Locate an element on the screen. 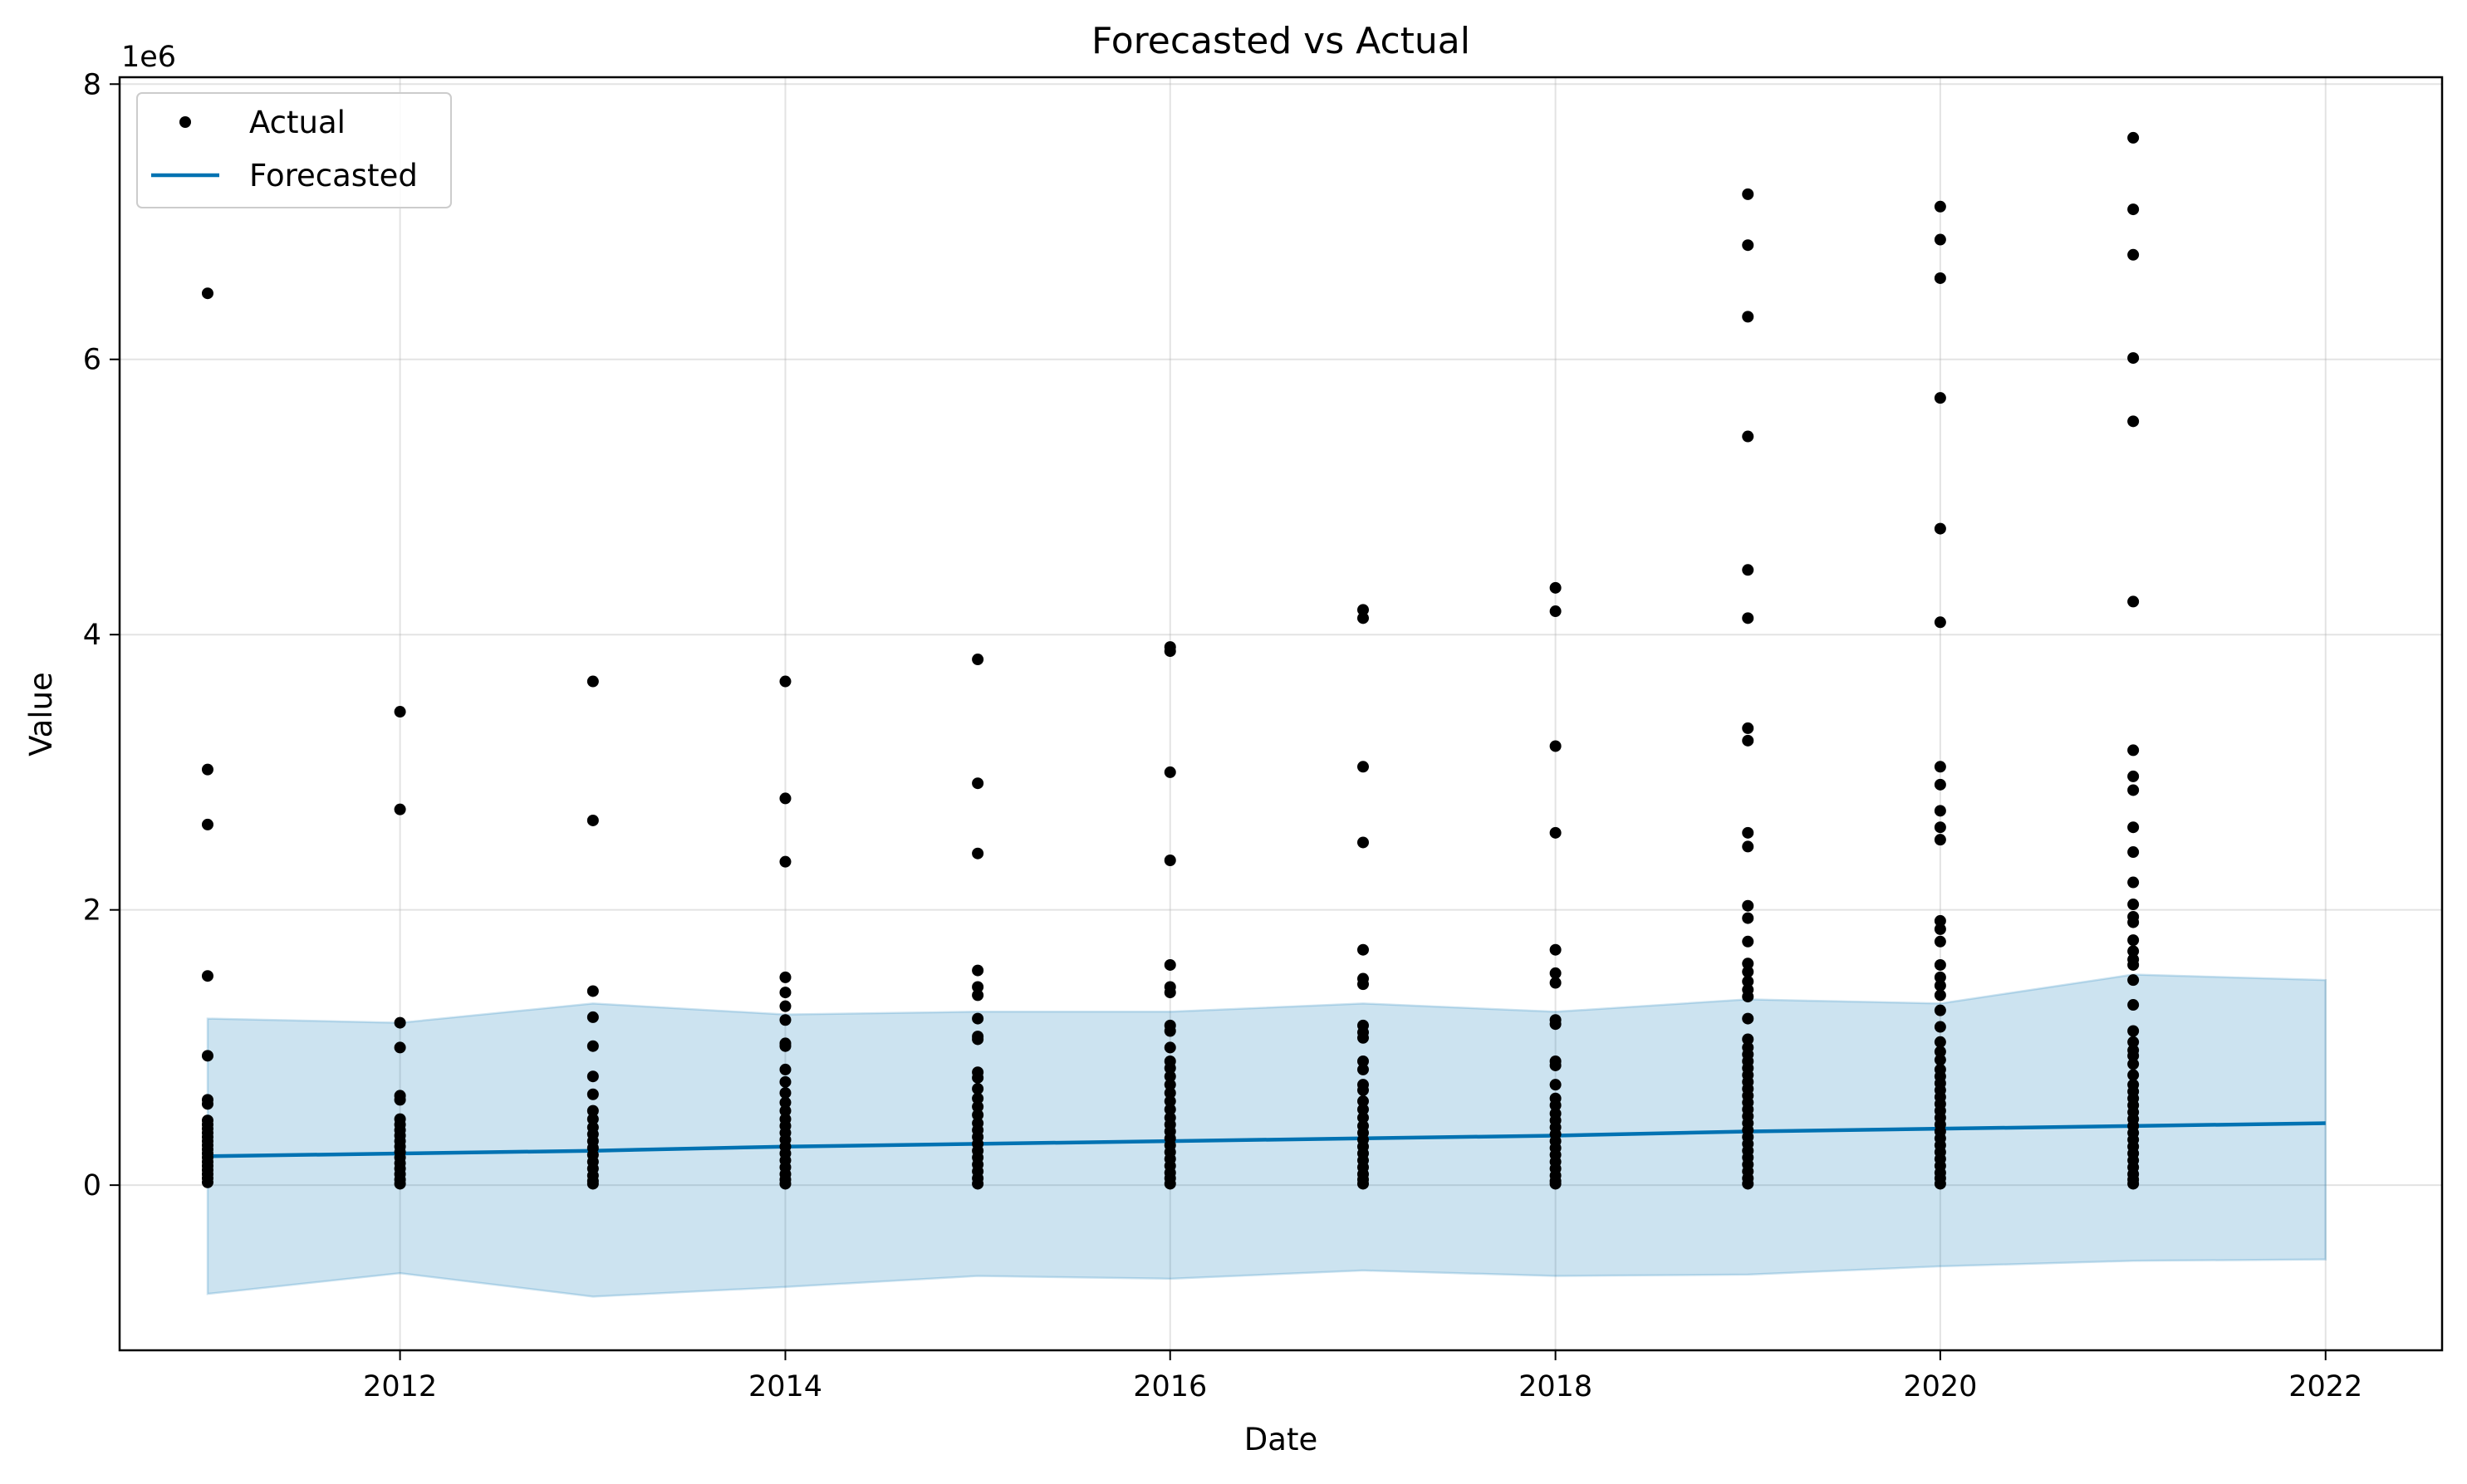 This screenshot has height=1484, width=2467. legend: Actual Forecasted is located at coordinates (294, 150).